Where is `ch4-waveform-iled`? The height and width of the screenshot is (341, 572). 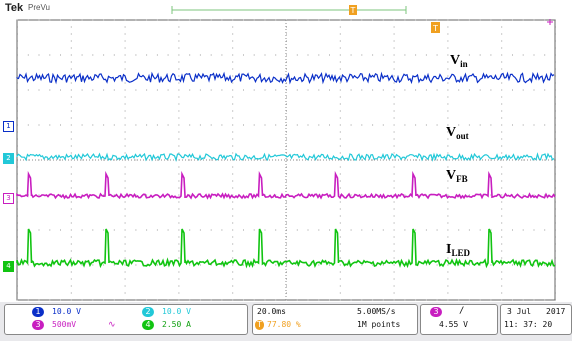 ch4-waveform-iled is located at coordinates (286, 248).